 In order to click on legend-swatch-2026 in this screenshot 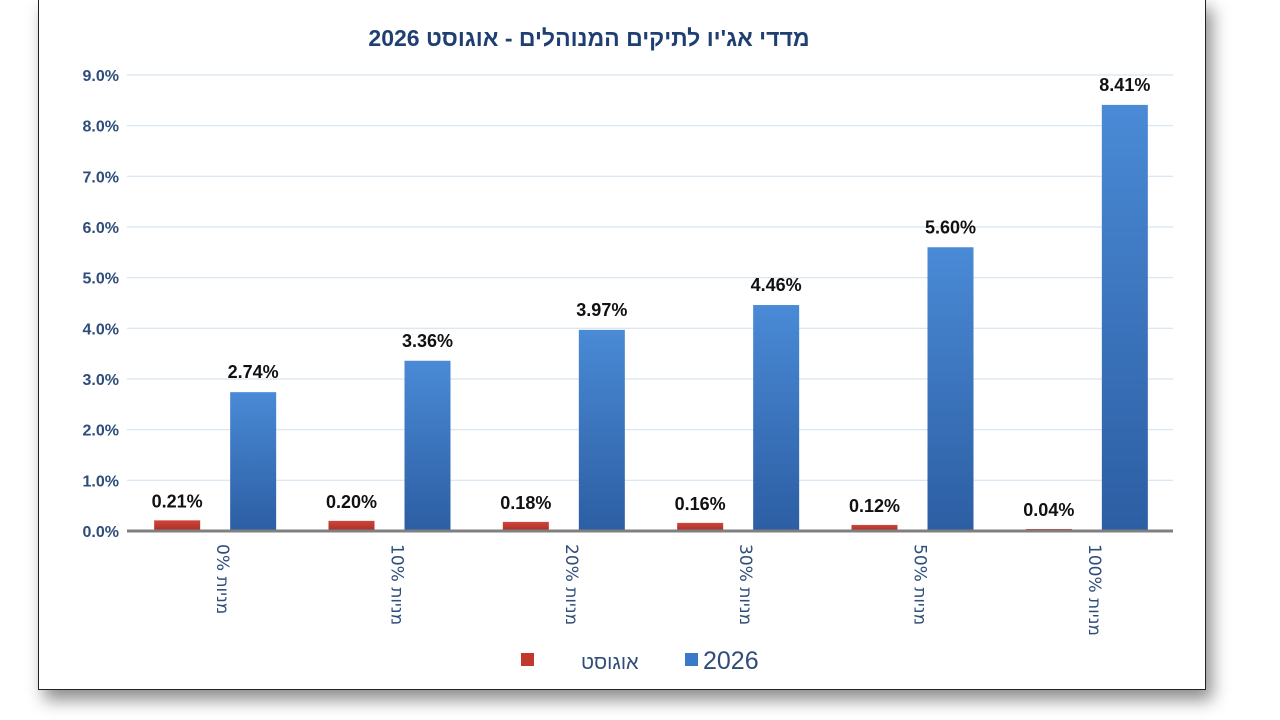, I will do `click(691, 659)`.